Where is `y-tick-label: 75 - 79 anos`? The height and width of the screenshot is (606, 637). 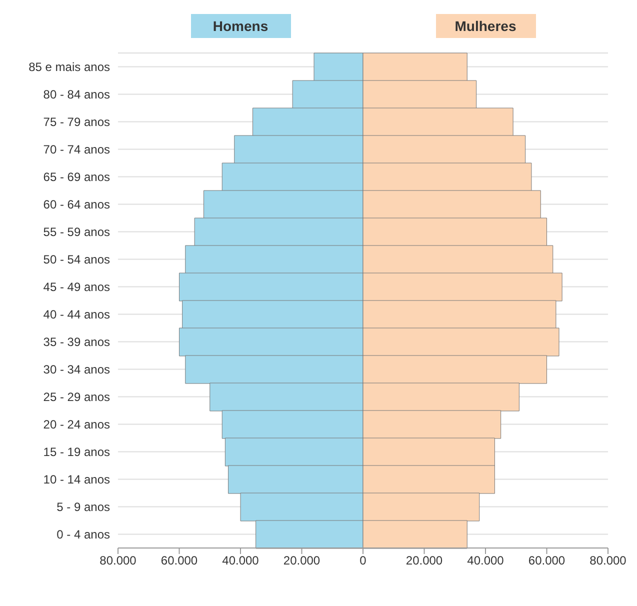
y-tick-label: 75 - 79 anos is located at coordinates (76, 122).